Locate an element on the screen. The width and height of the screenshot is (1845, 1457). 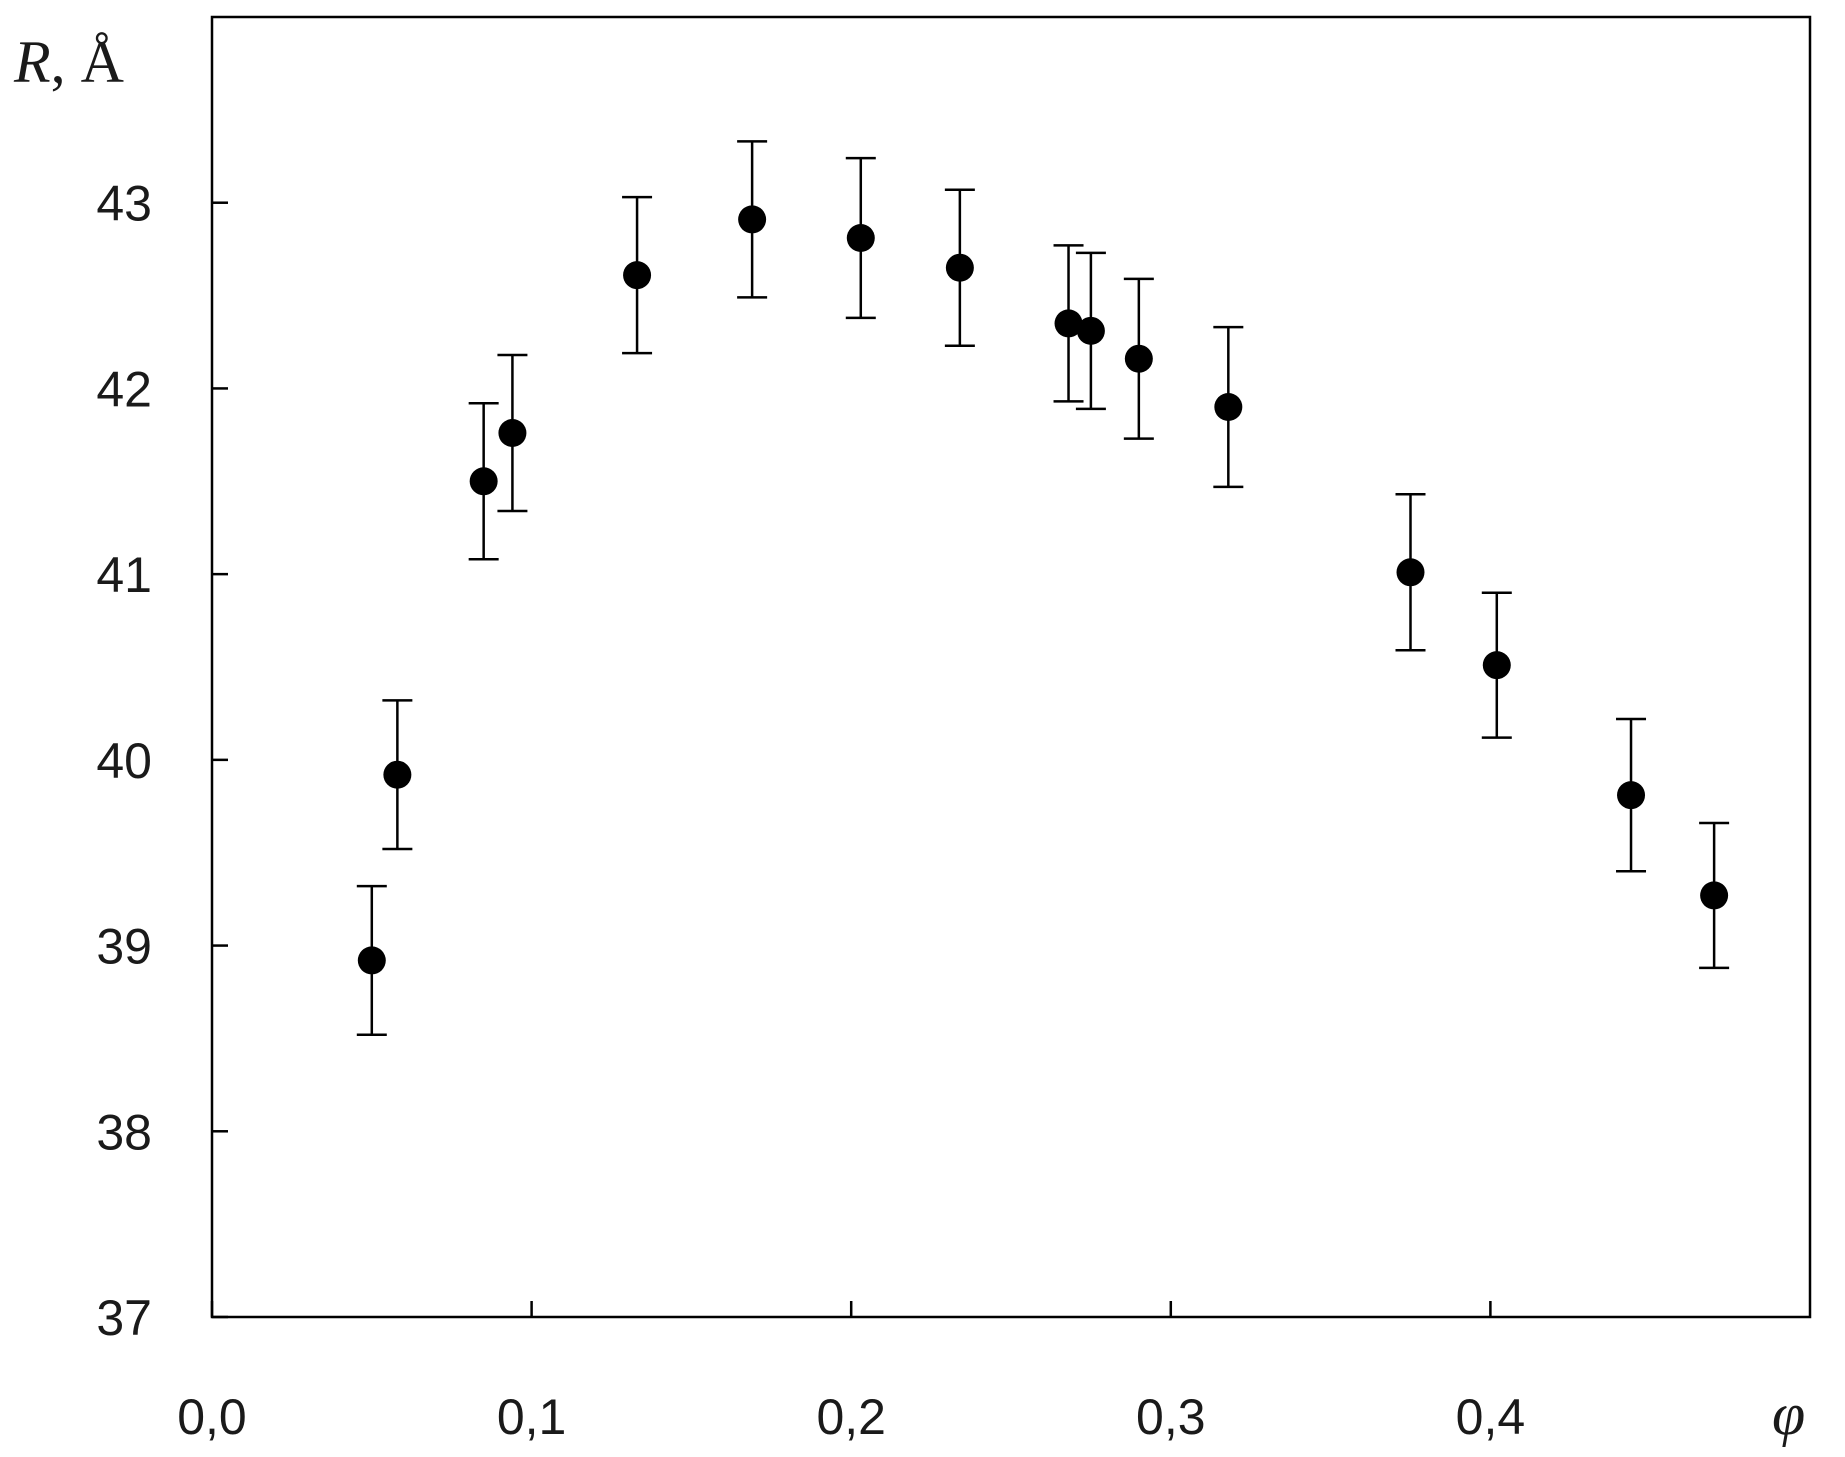
y-tick-label: 40 is located at coordinates (124, 761).